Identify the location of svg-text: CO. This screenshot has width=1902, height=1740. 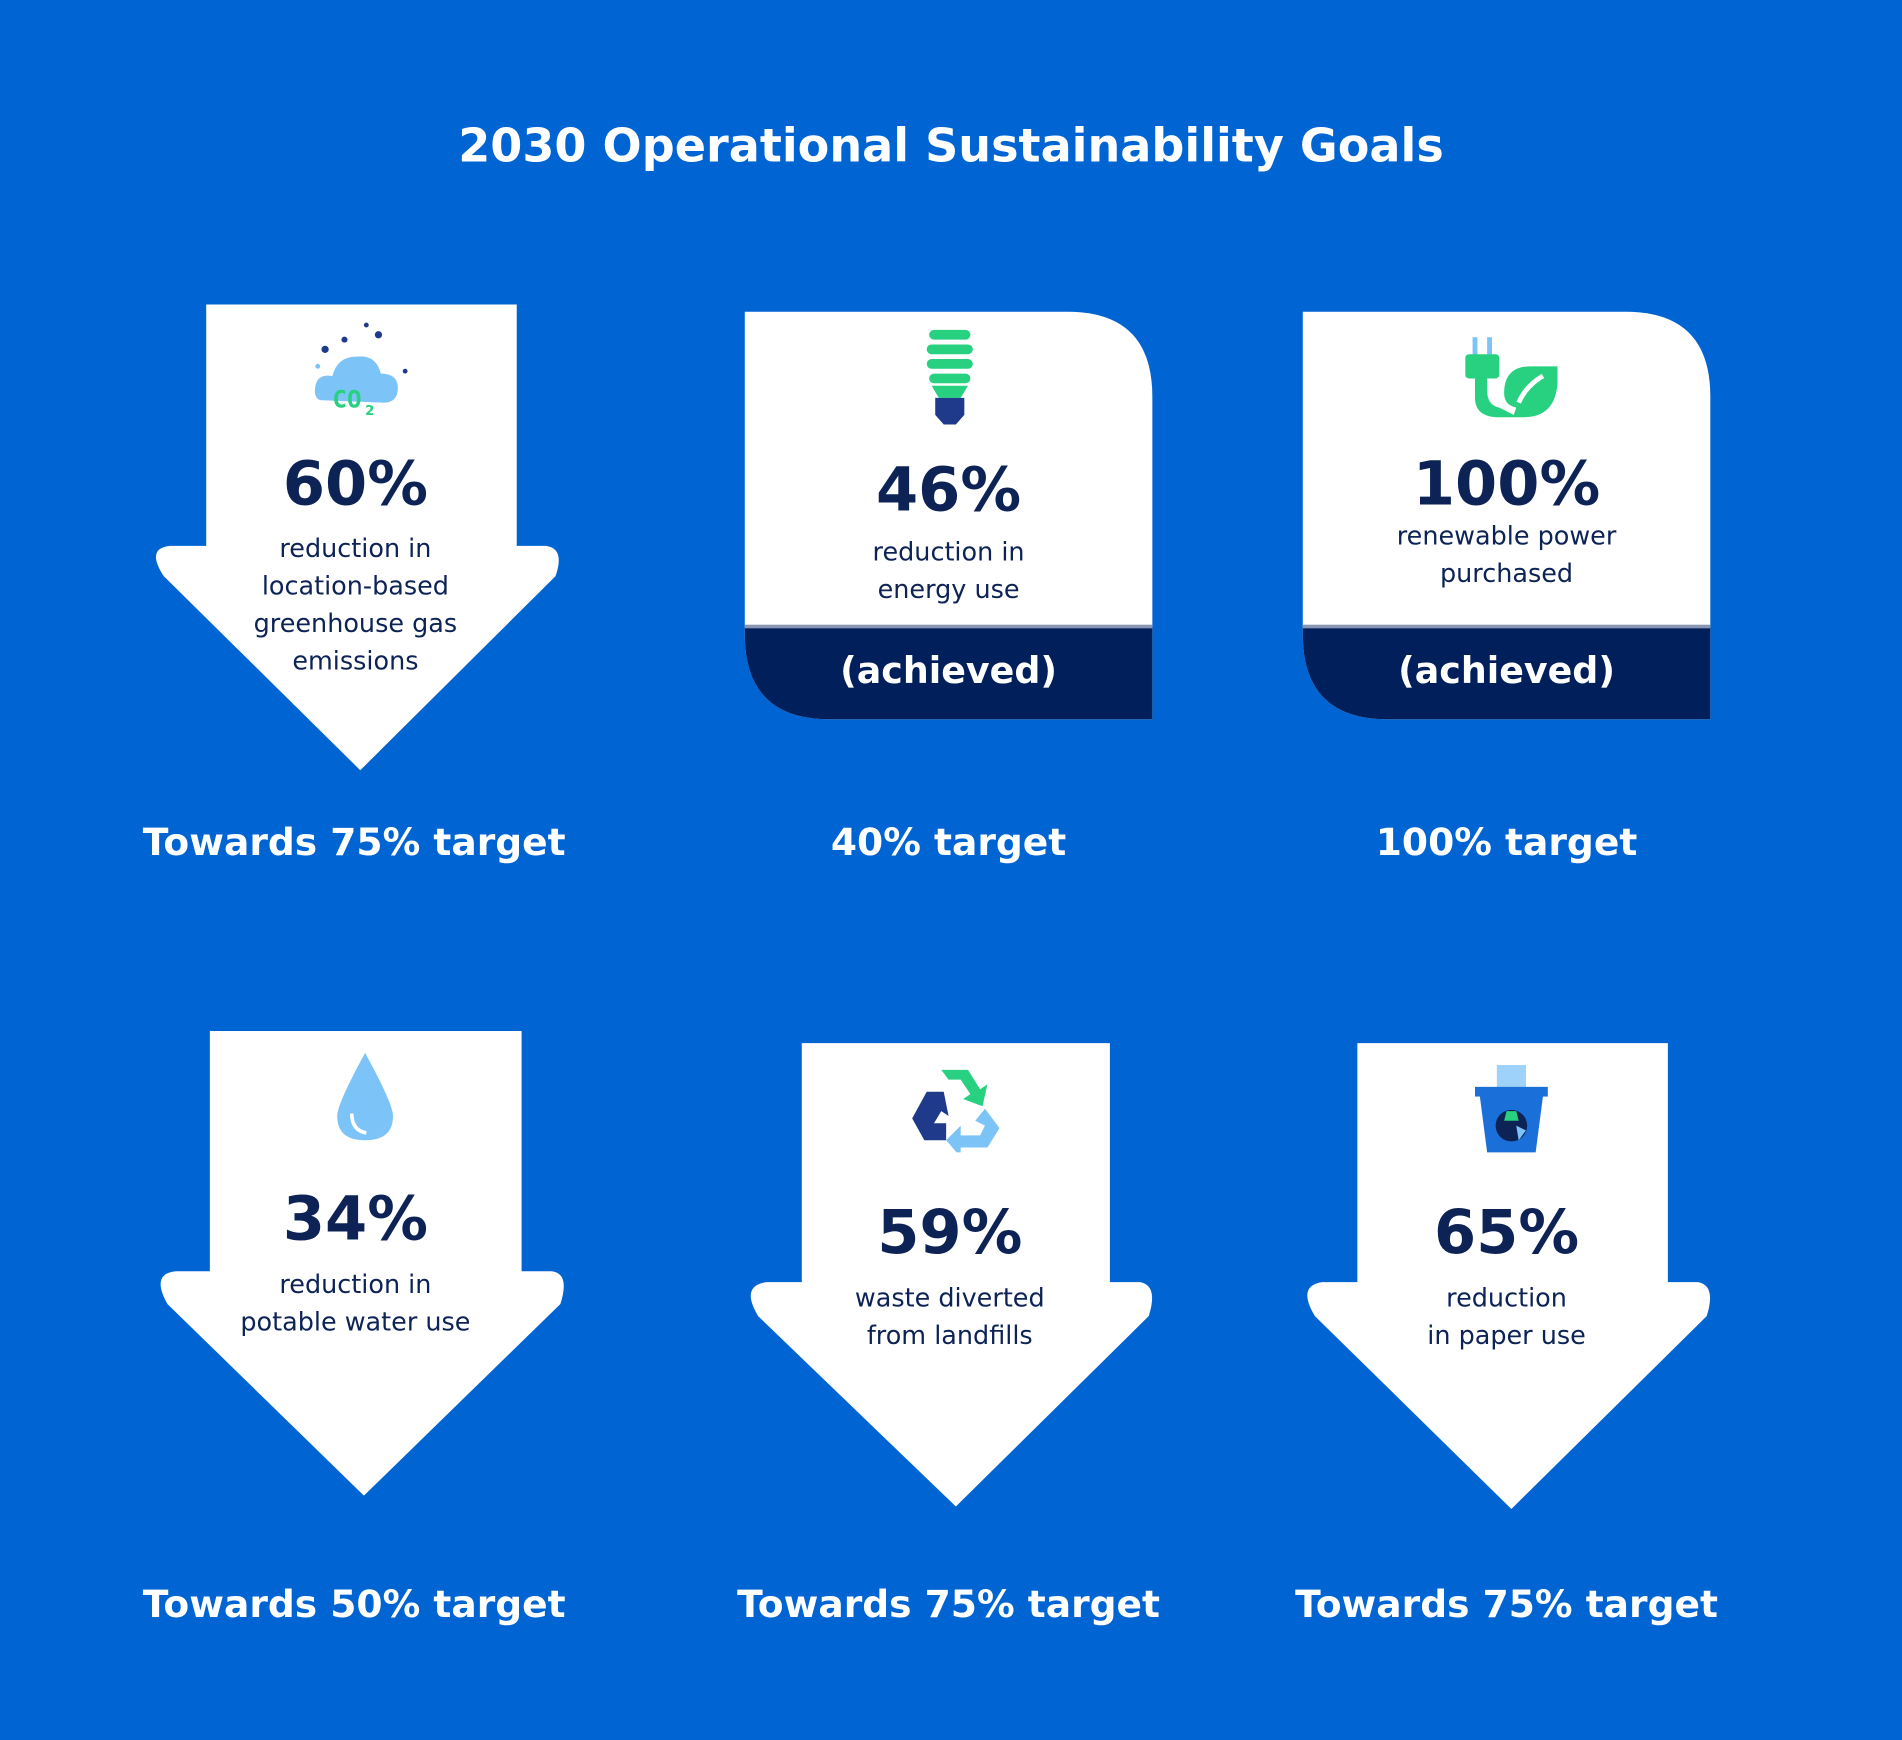
(346, 399).